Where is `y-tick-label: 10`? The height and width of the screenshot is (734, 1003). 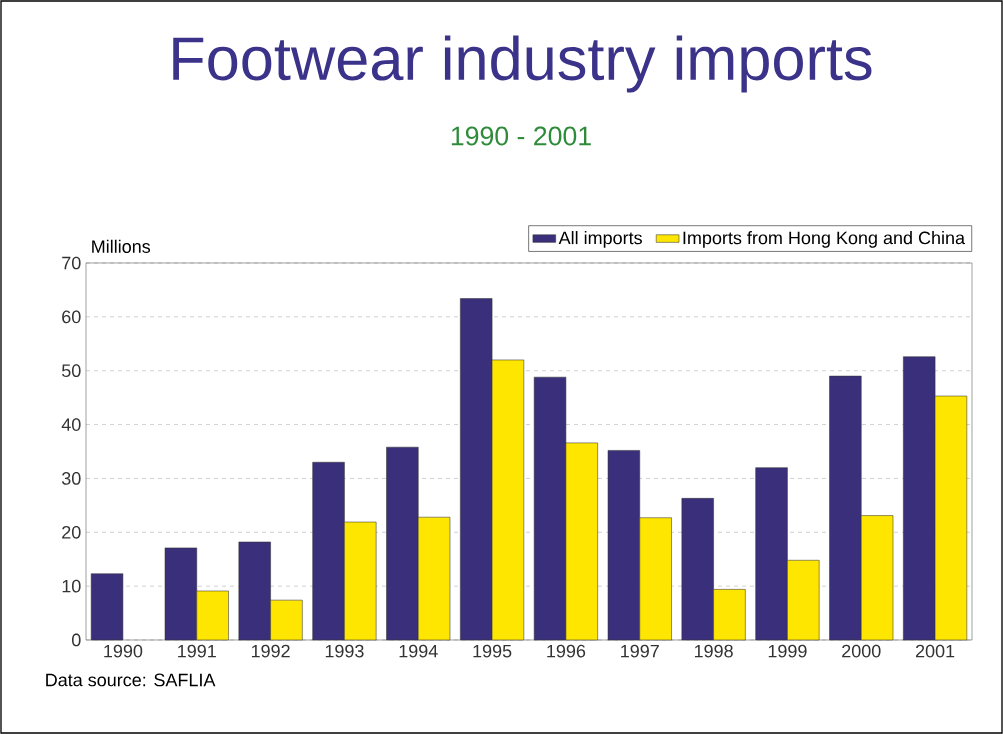 y-tick-label: 10 is located at coordinates (71, 586).